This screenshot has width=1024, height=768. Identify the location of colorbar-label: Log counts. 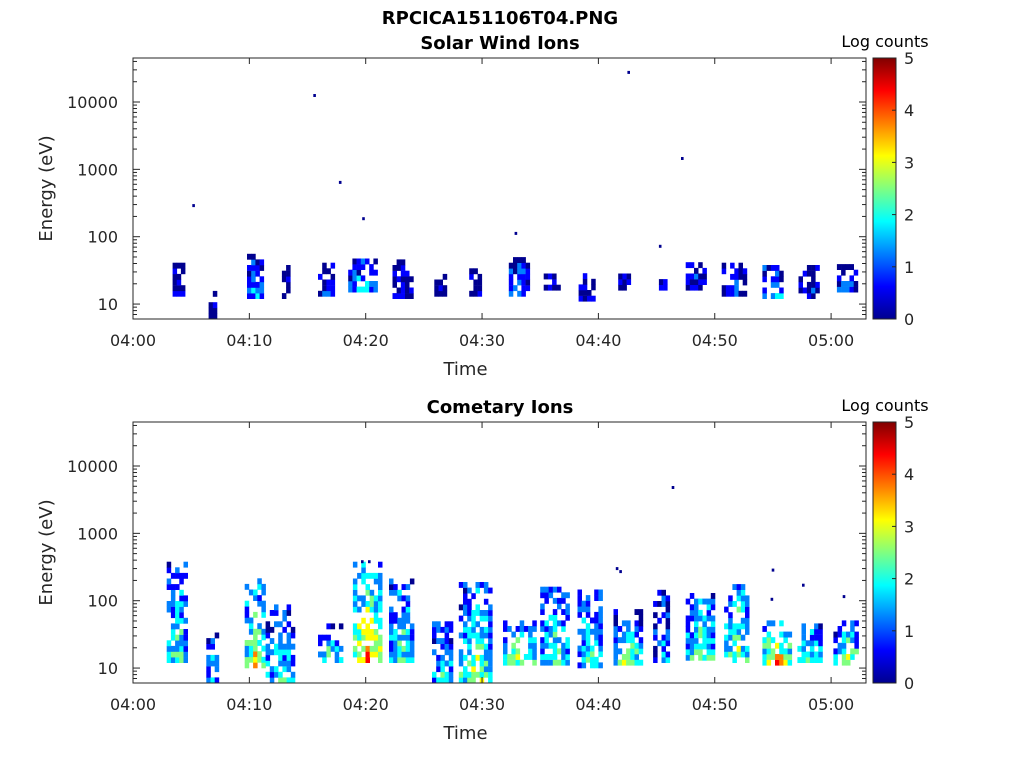
(884, 405).